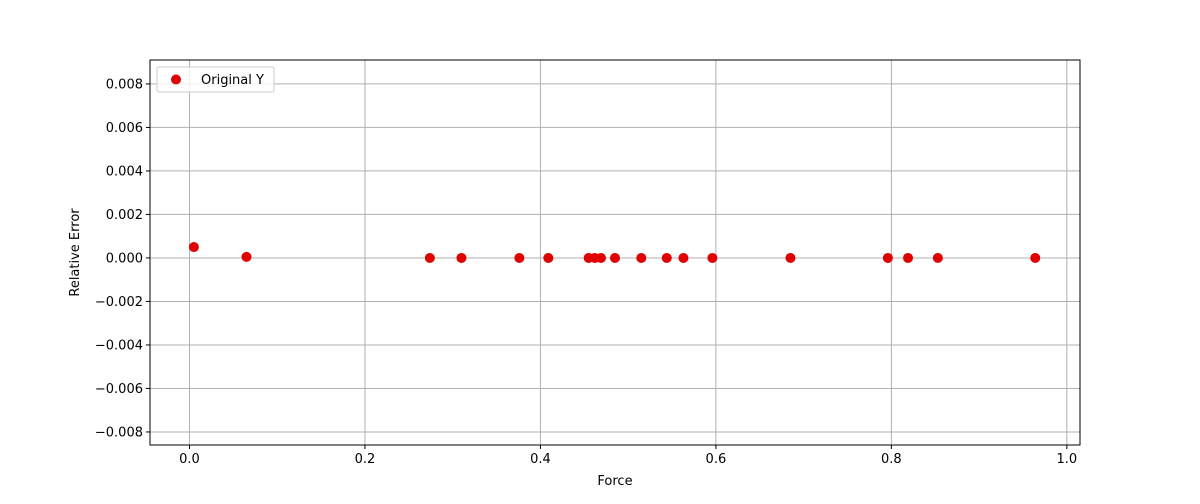 This screenshot has height=504, width=1200. I want to click on legend-marker, so click(176, 79).